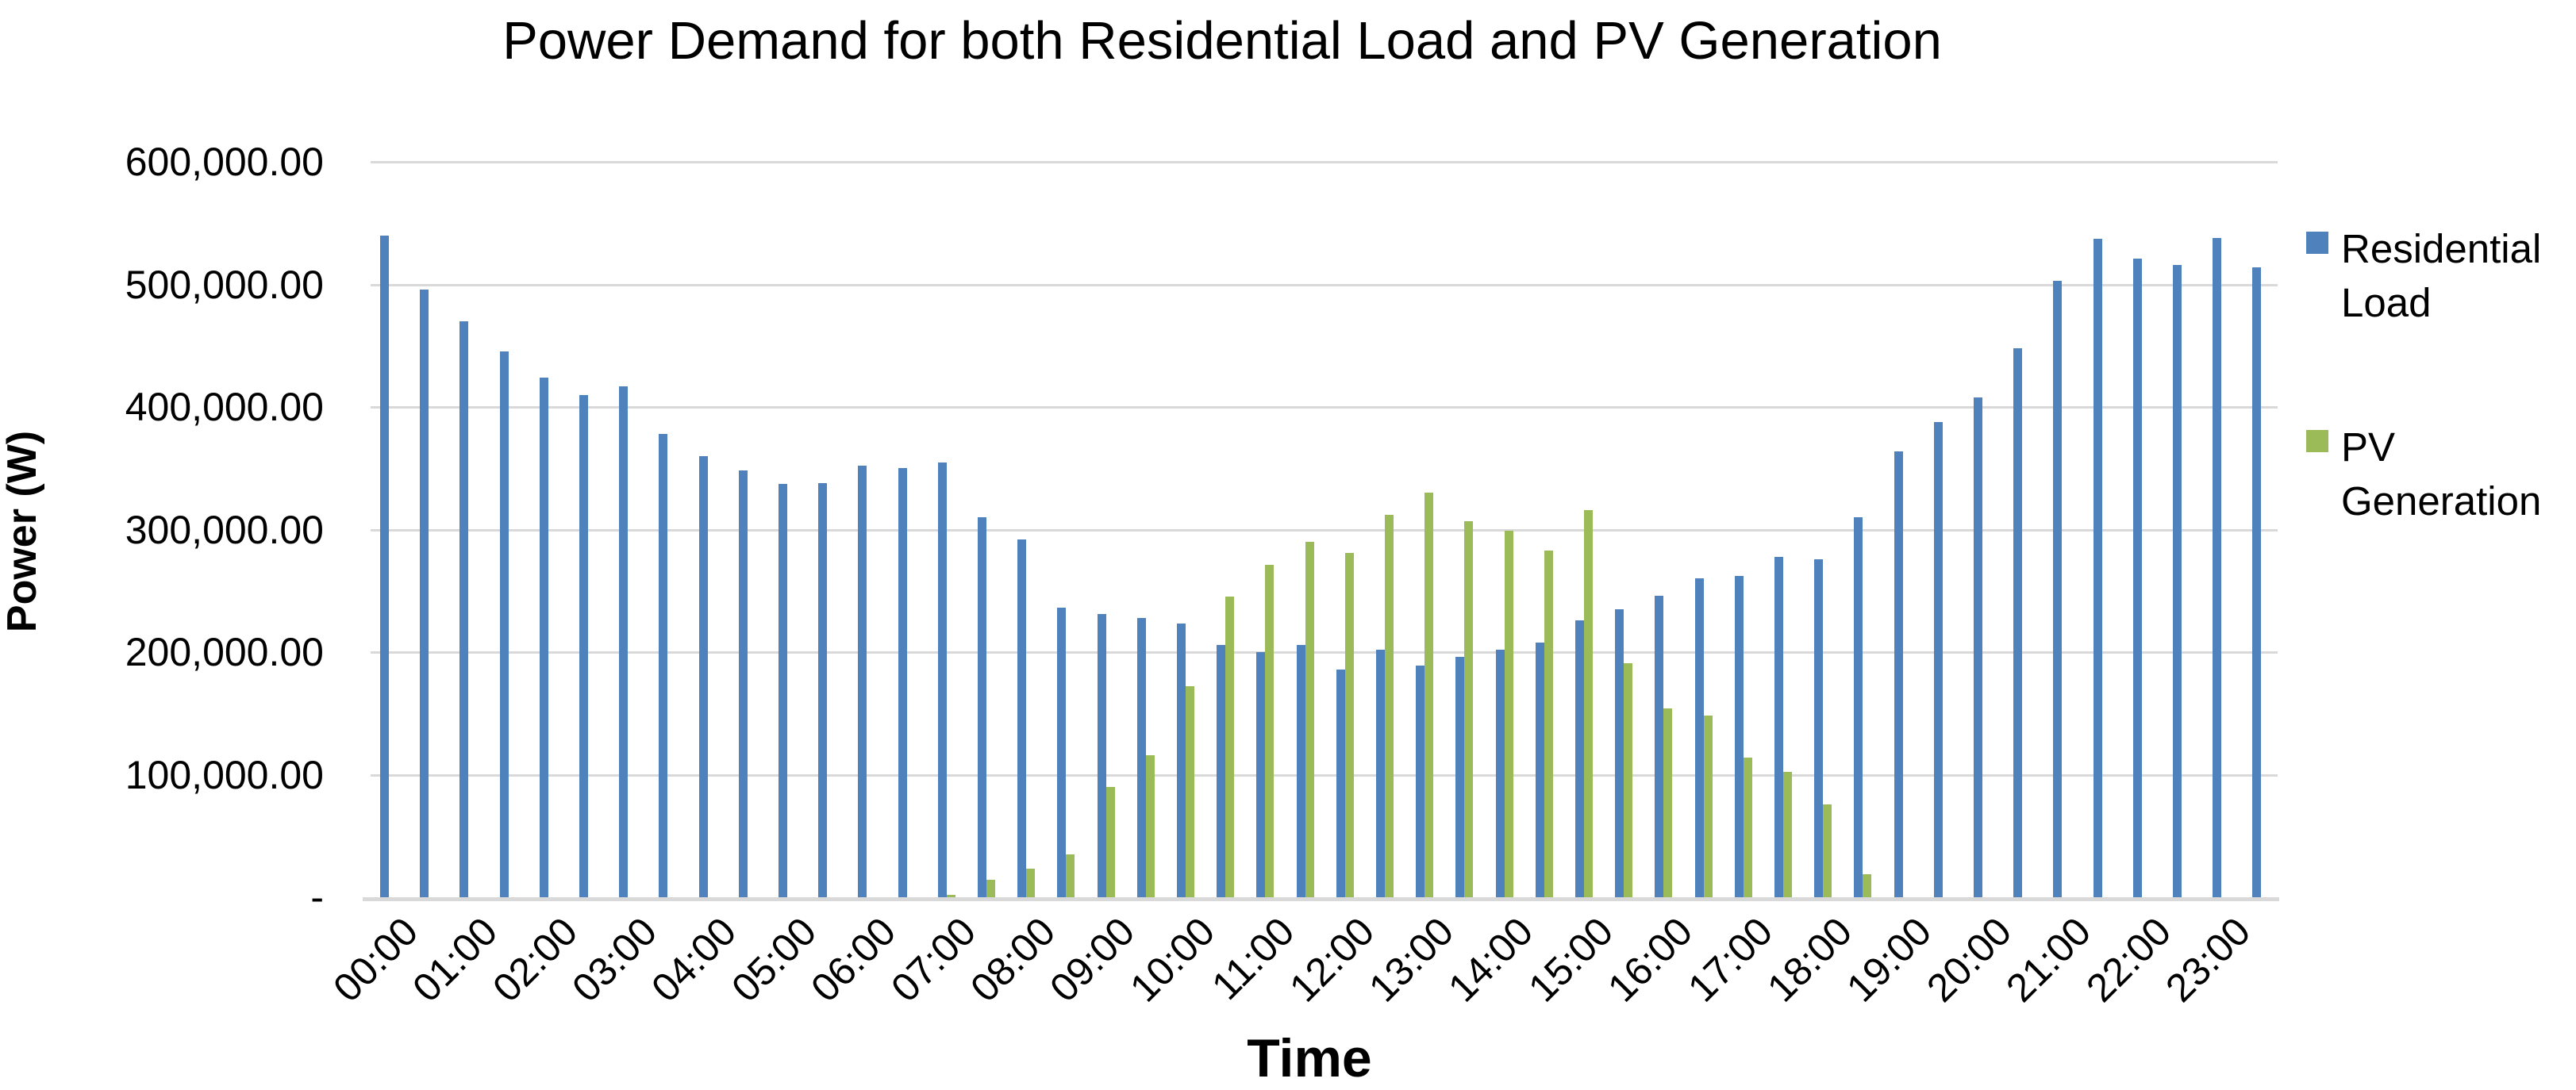 This screenshot has height=1090, width=2576. What do you see at coordinates (455, 959) in the screenshot?
I see `x-axis-tick-label: 01:00` at bounding box center [455, 959].